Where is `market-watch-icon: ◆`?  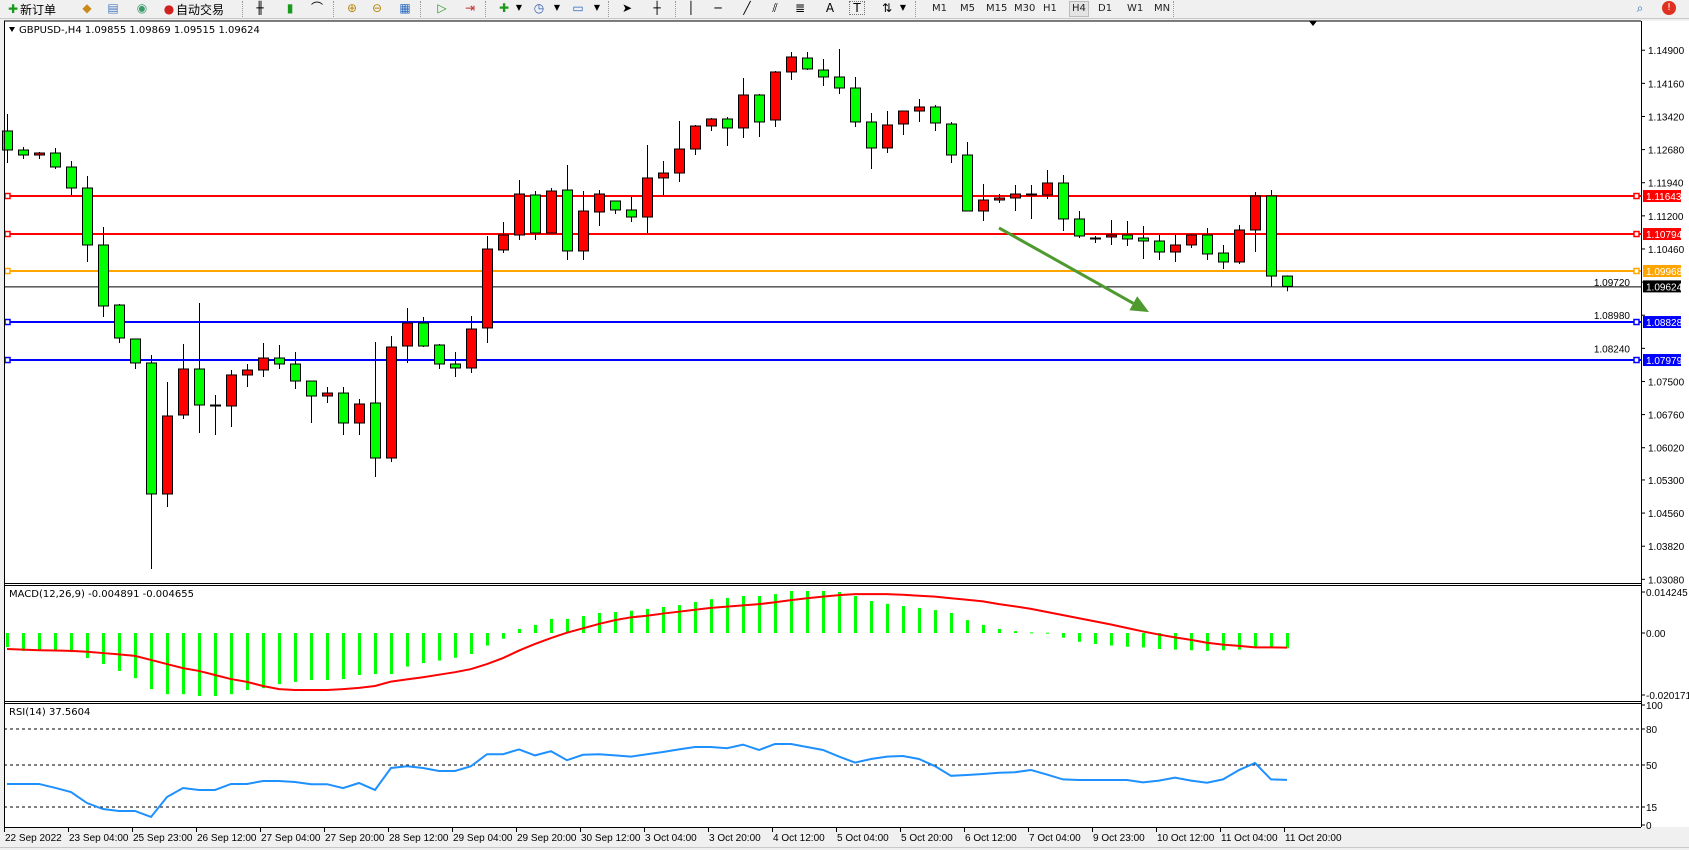
market-watch-icon: ◆ is located at coordinates (87, 8).